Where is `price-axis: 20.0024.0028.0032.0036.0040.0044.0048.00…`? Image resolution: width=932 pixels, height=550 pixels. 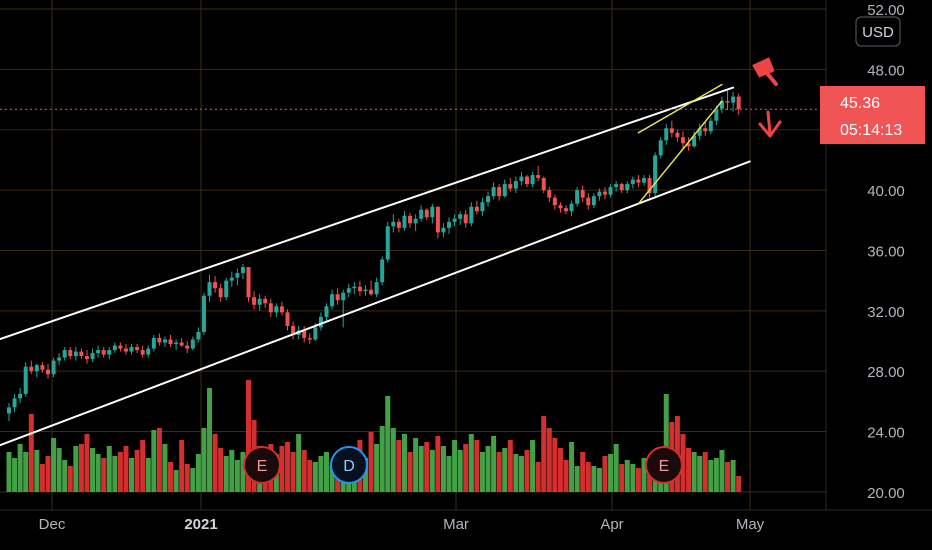
price-axis: 20.0024.0028.0032.0036.0040.0044.0048.00… is located at coordinates (886, 252).